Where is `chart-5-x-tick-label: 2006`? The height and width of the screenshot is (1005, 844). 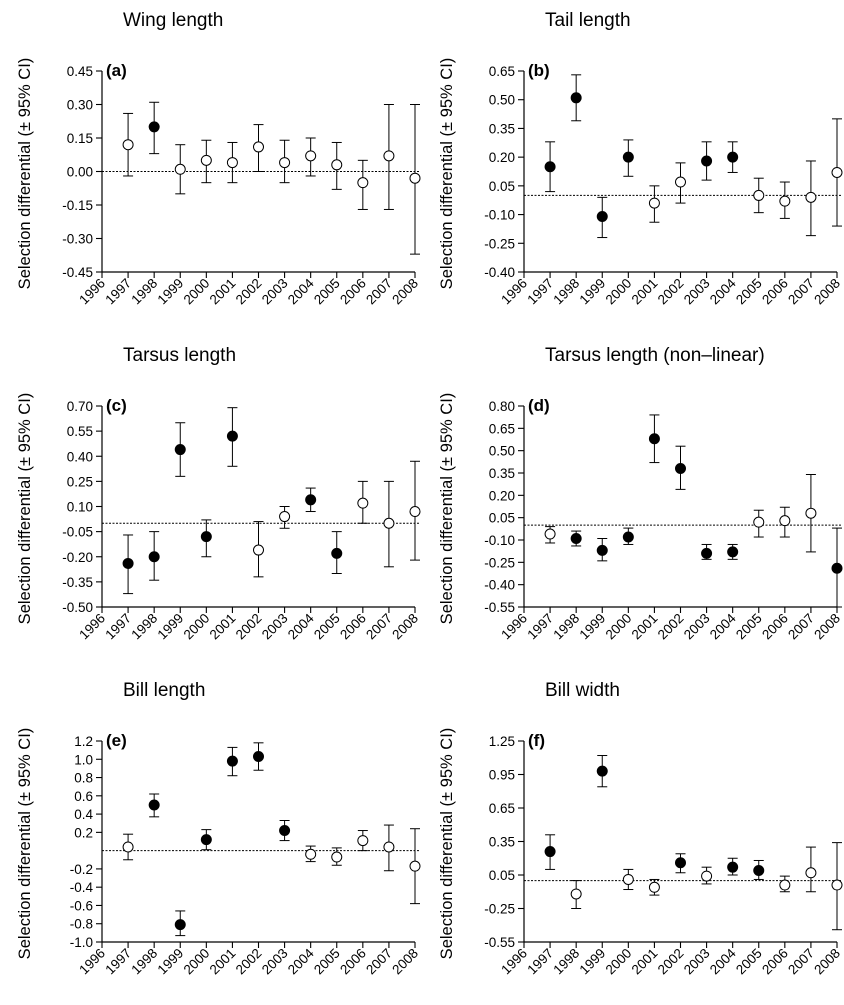 chart-5-x-tick-label: 2006 is located at coordinates (353, 962).